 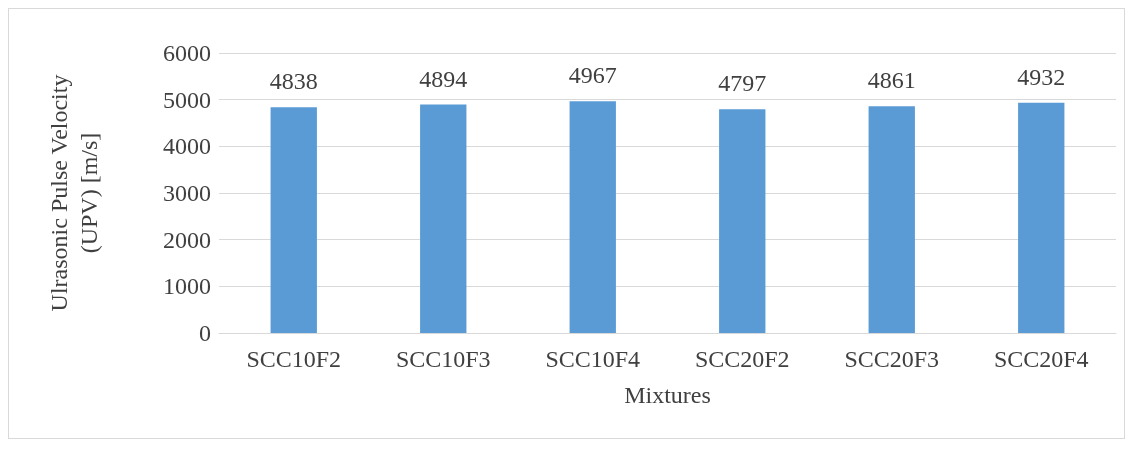 What do you see at coordinates (187, 53) in the screenshot?
I see `y-tick-label: 6000` at bounding box center [187, 53].